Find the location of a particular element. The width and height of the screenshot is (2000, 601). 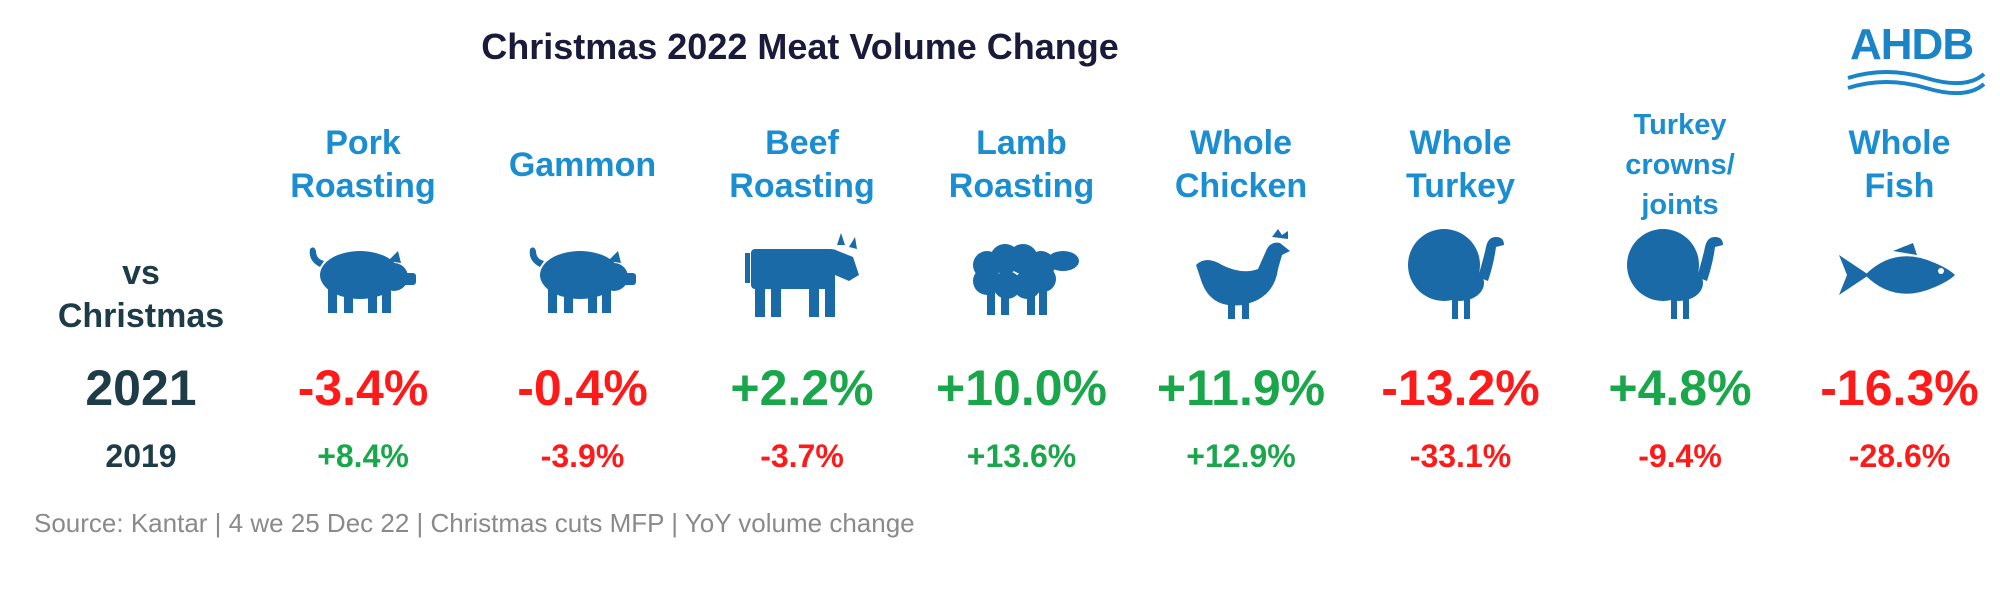

category-column: Whole Chicken +11.9% +12.9% is located at coordinates (1241, 240).